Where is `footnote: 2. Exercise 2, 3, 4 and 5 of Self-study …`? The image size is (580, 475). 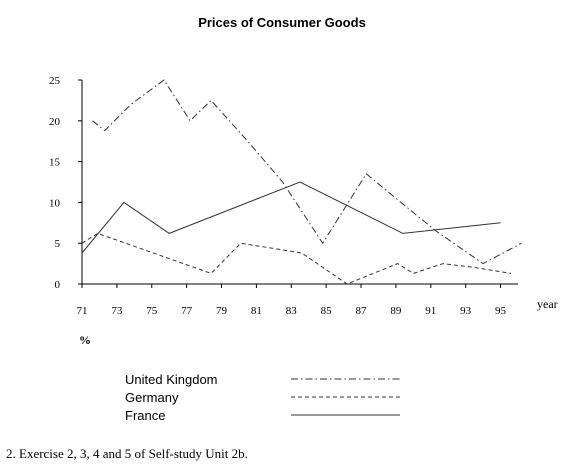 footnote: 2. Exercise 2, 3, 4 and 5 of Self-study … is located at coordinates (127, 453).